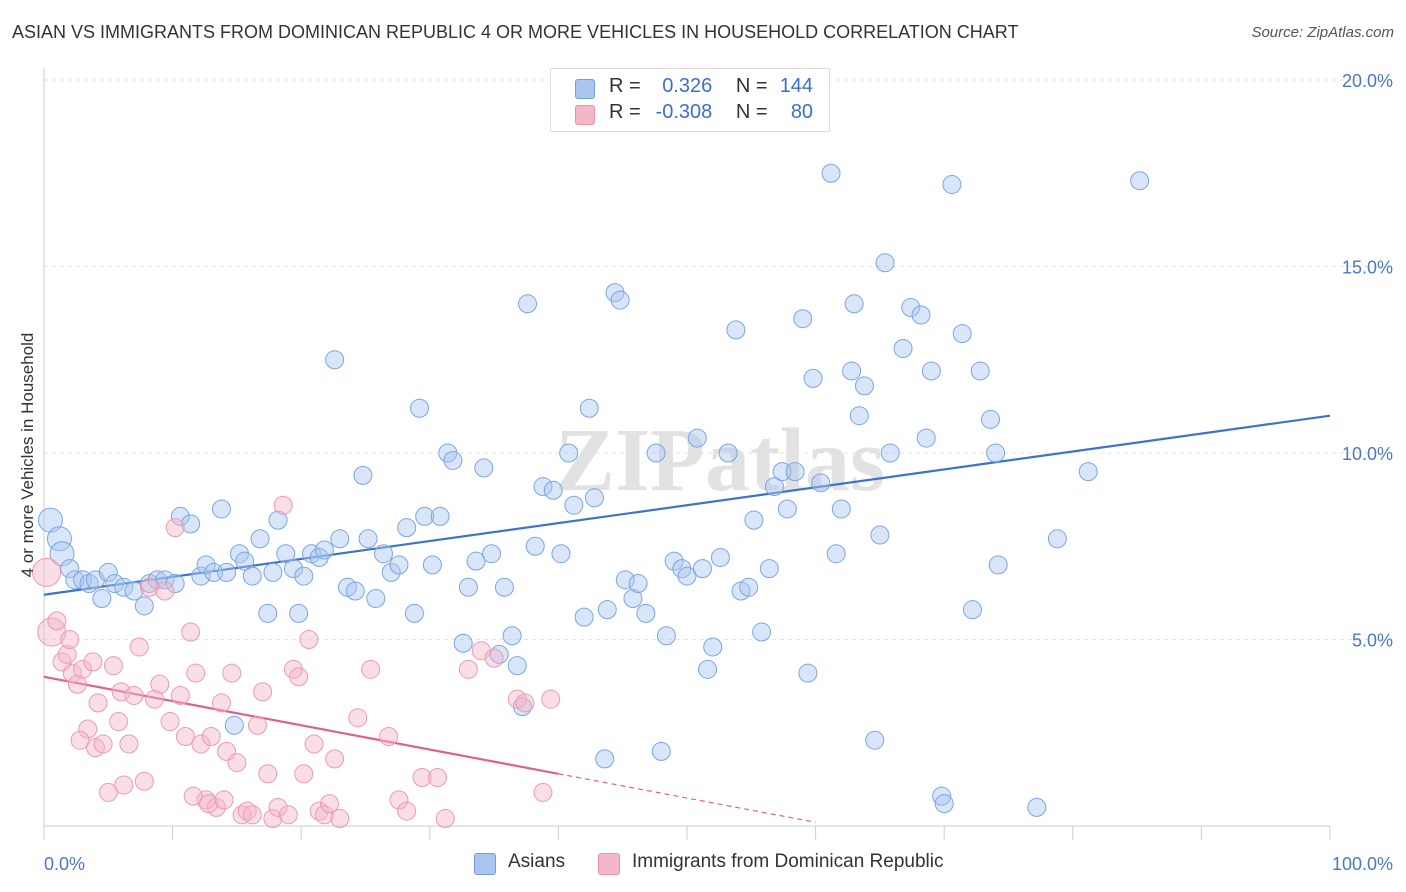  What do you see at coordinates (690, 100) in the screenshot?
I see `correlation-legend: R = 0.326 N = 144 R = -0.308 N = 80` at bounding box center [690, 100].